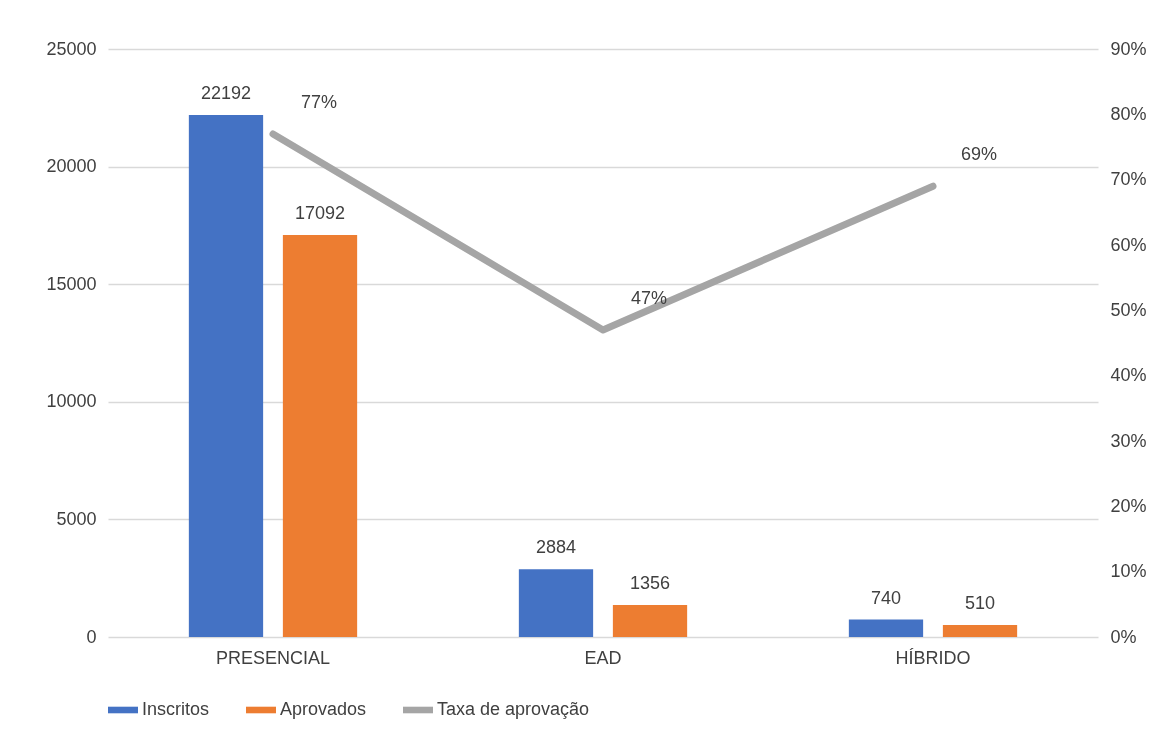 This screenshot has height=745, width=1170. Describe the element at coordinates (1128, 375) in the screenshot. I see `y2-tick-label: 40%` at that location.